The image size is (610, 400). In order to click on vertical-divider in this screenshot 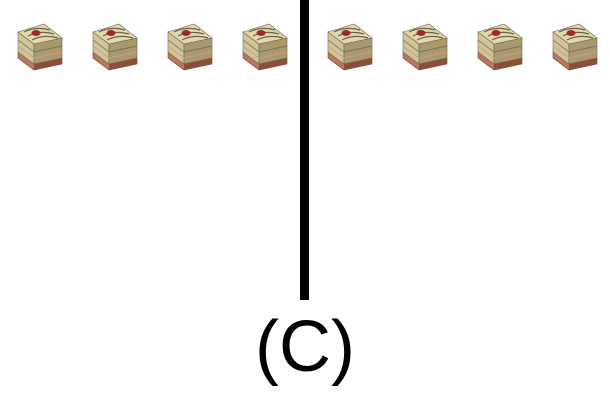, I will do `click(304, 150)`.